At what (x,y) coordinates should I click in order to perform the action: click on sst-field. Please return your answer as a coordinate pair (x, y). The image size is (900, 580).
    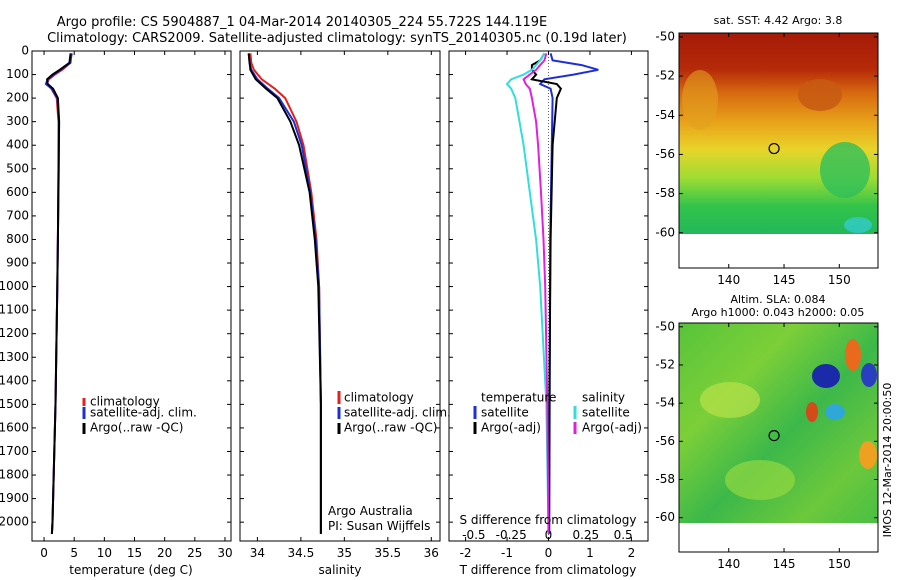
    Looking at the image, I should click on (778, 133).